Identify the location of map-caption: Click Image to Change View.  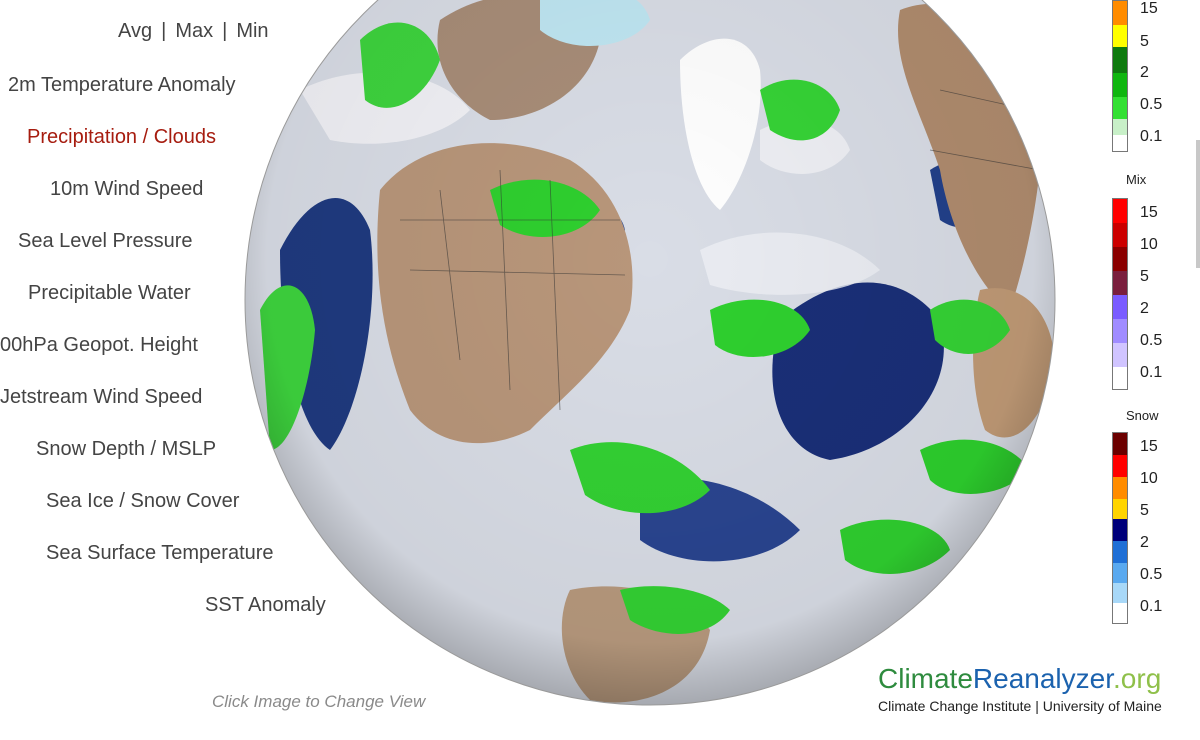
(319, 701).